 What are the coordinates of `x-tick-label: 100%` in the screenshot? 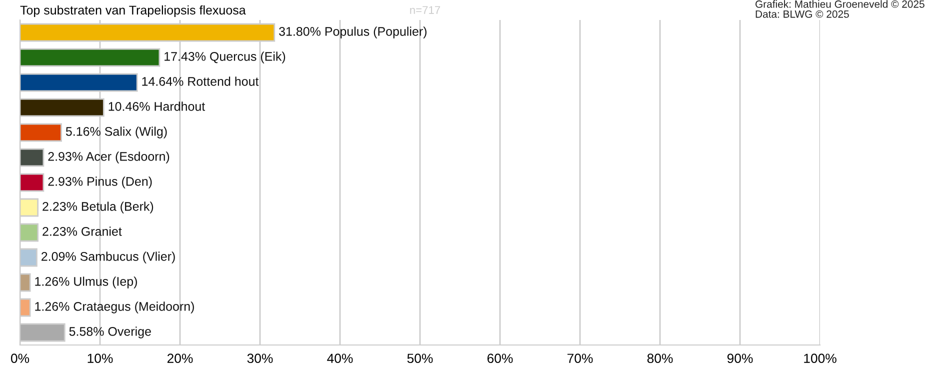 It's located at (820, 359).